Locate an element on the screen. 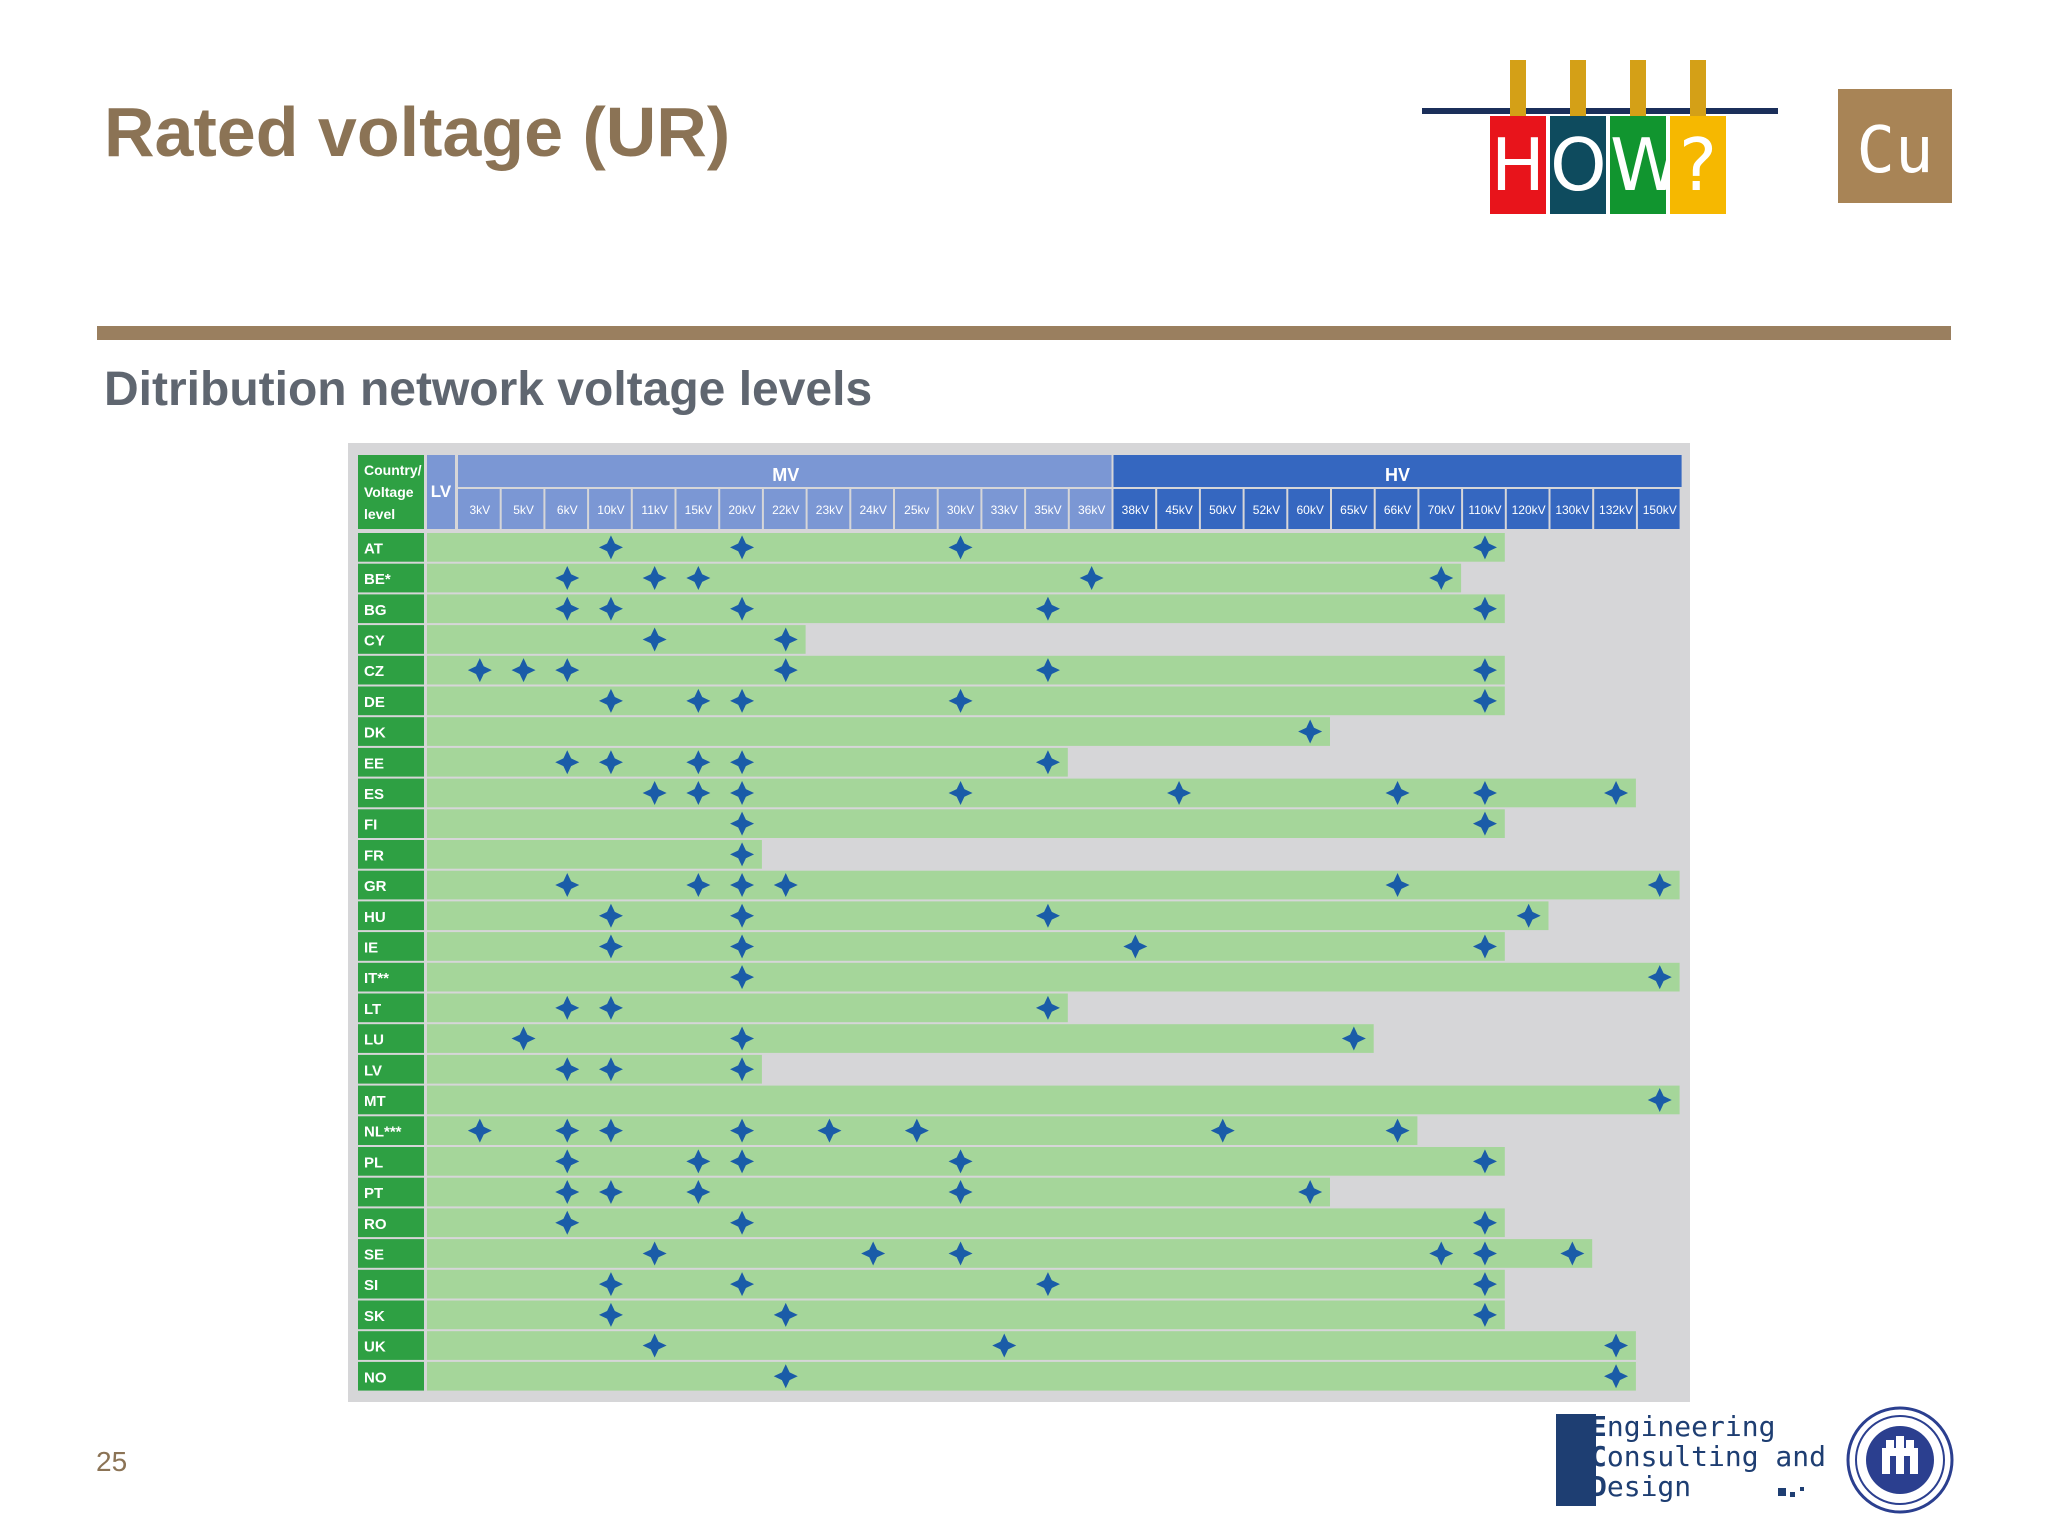 The image size is (2048, 1536). country-label: NO is located at coordinates (375, 1377).